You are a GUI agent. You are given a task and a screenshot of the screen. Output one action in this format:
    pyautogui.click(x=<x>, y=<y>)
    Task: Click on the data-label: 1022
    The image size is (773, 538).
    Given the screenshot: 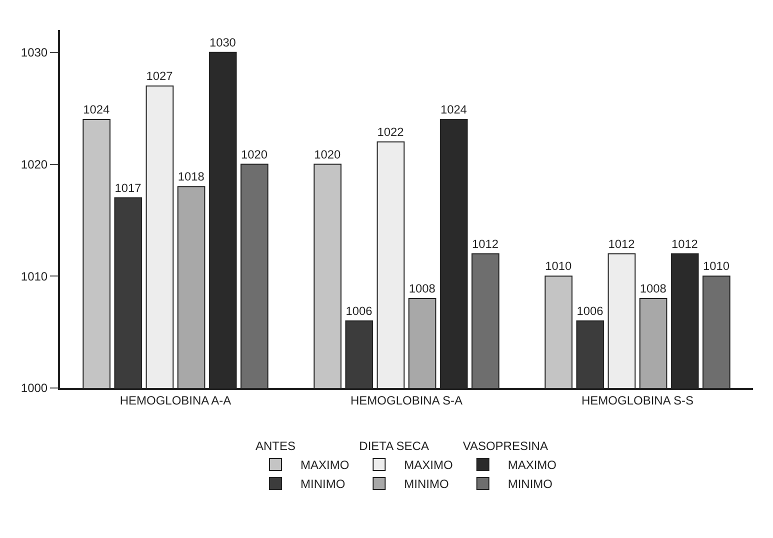 What is the action you would take?
    pyautogui.click(x=390, y=131)
    